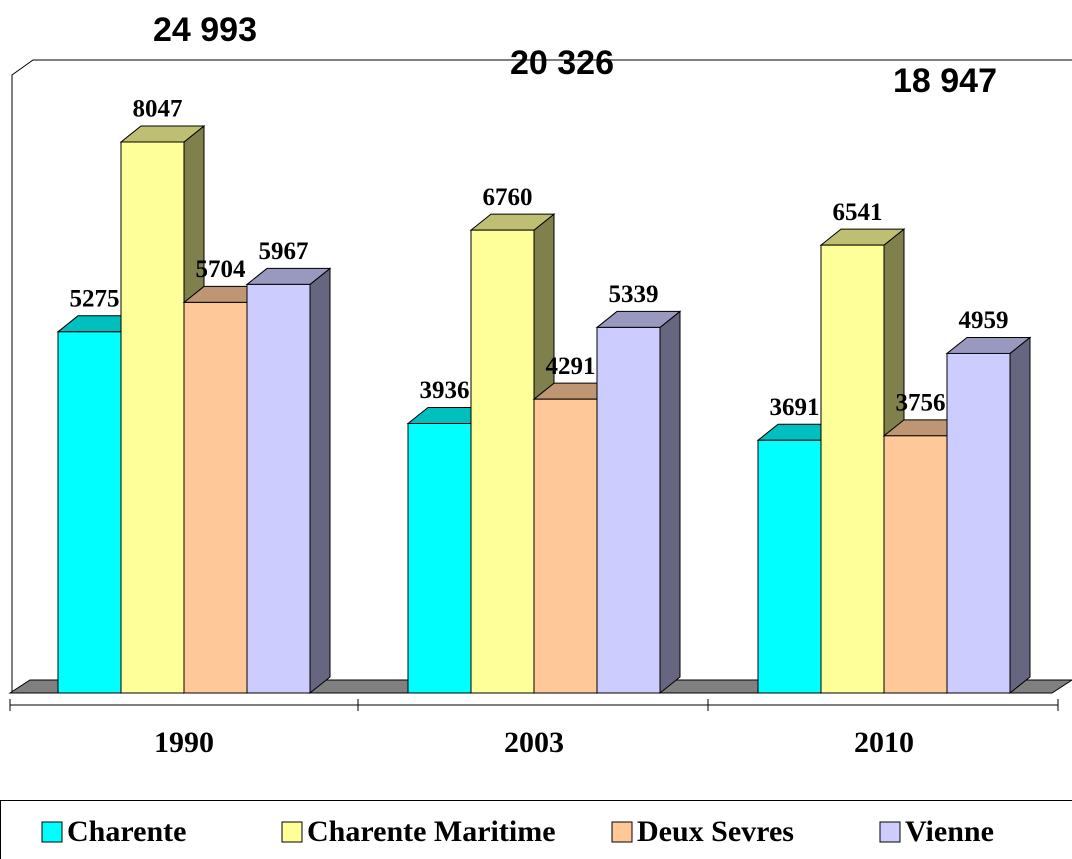  Describe the element at coordinates (945, 81) in the screenshot. I see `total-label: 18 947` at that location.